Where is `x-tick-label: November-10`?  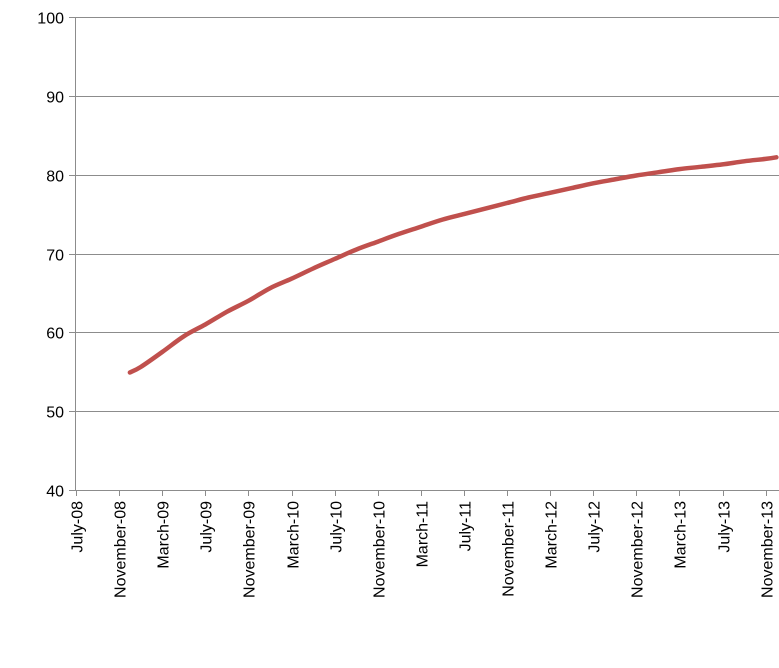 x-tick-label: November-10 is located at coordinates (380, 549).